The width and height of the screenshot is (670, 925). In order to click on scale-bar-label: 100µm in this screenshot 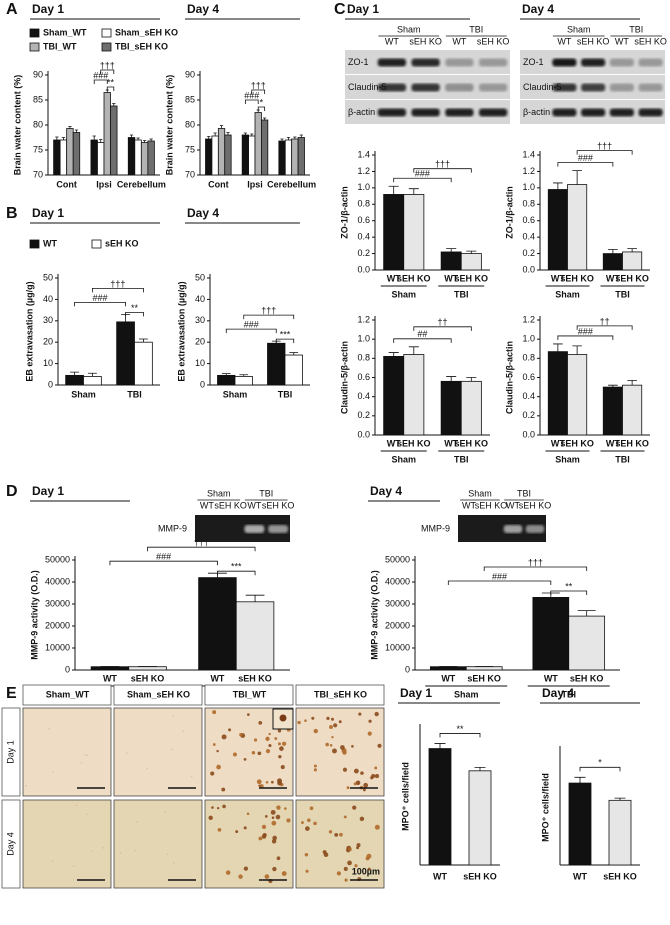, I will do `click(366, 871)`.